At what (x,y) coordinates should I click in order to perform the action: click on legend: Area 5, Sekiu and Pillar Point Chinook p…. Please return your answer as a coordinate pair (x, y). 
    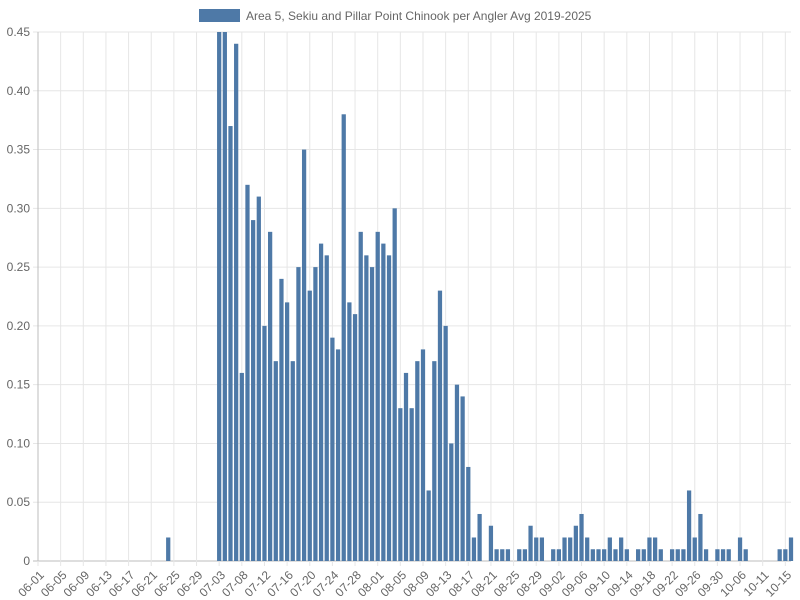
    Looking at the image, I should click on (395, 16).